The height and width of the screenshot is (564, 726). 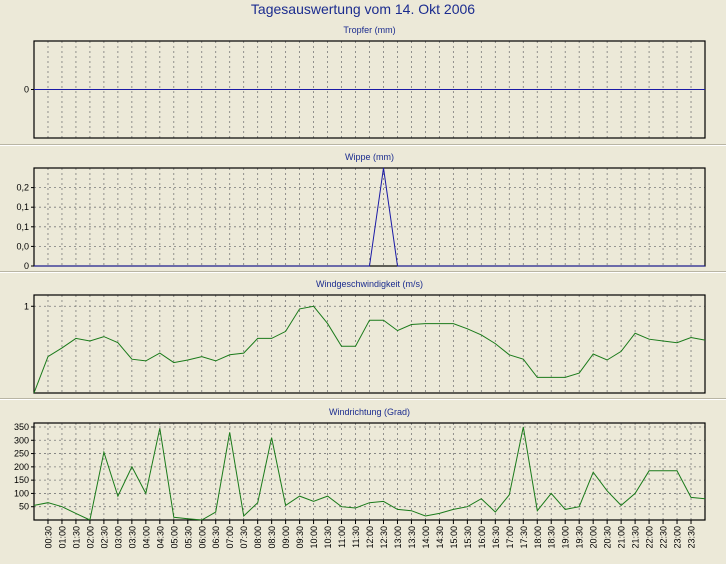 I want to click on x-tick-label: 09:30, so click(x=300, y=537).